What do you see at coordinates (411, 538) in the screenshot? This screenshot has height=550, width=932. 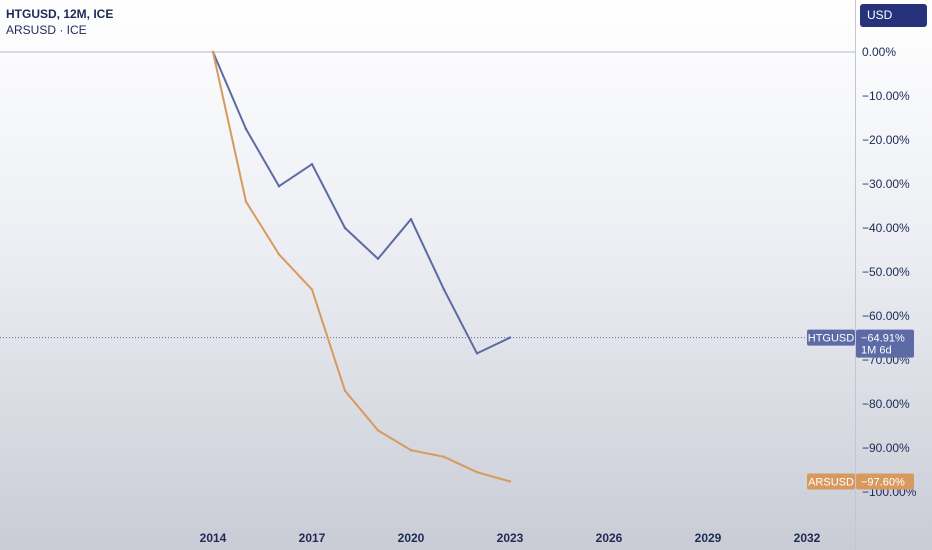 I see `x-tick-label: 2020` at bounding box center [411, 538].